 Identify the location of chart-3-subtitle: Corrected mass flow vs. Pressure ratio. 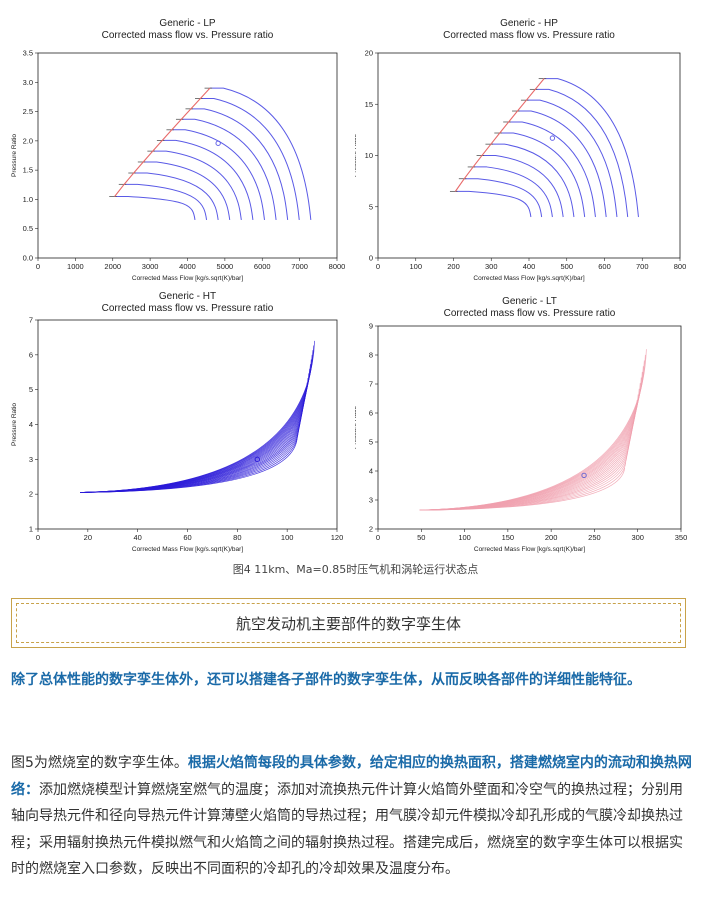
(530, 313).